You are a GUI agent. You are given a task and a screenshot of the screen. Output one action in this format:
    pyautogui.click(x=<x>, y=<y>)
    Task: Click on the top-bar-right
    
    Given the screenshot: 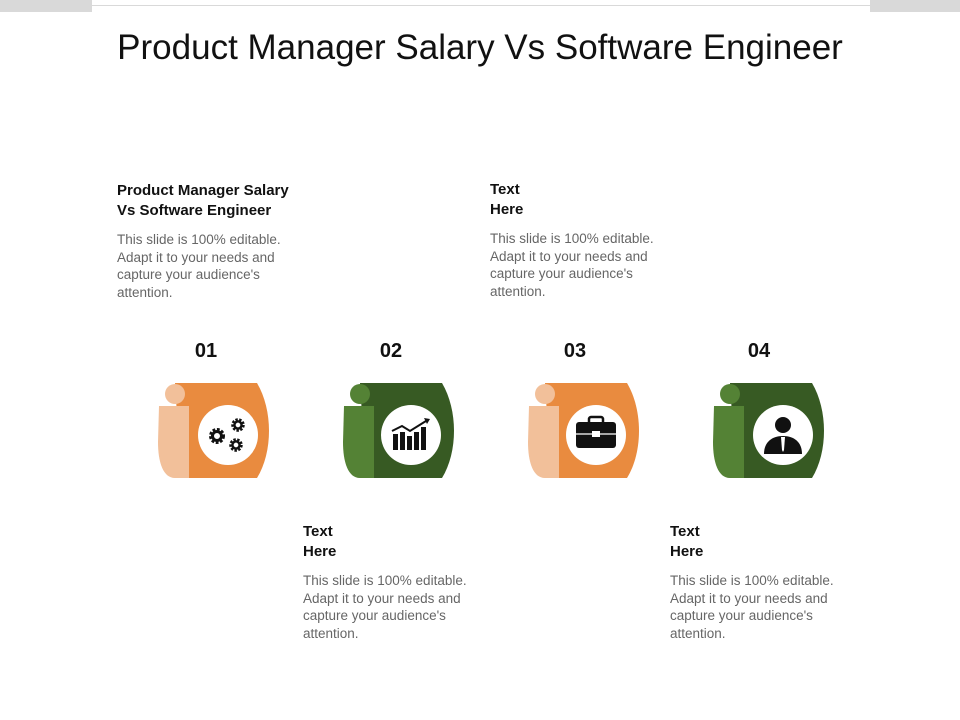 What is the action you would take?
    pyautogui.click(x=915, y=6)
    